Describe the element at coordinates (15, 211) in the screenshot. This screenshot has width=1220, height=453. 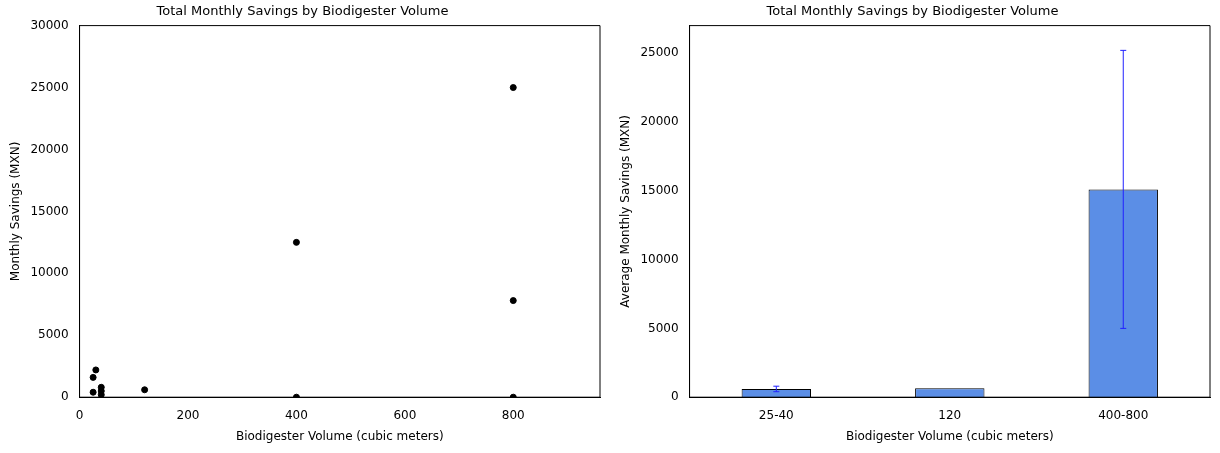
I see `y-axis-title: Monthly Savings (MXN)` at that location.